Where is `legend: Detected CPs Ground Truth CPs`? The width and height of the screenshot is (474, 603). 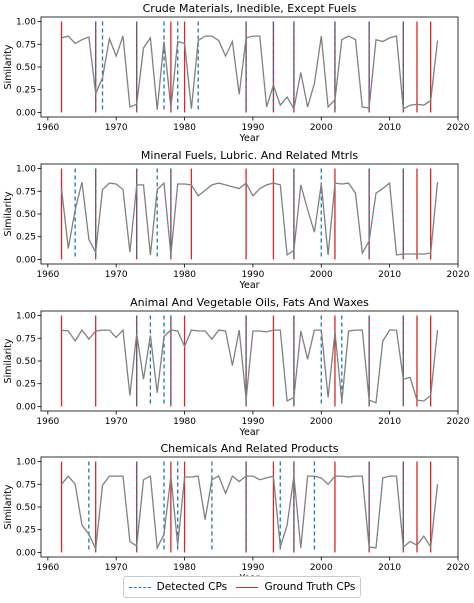
legend: Detected CPs Ground Truth CPs is located at coordinates (242, 587).